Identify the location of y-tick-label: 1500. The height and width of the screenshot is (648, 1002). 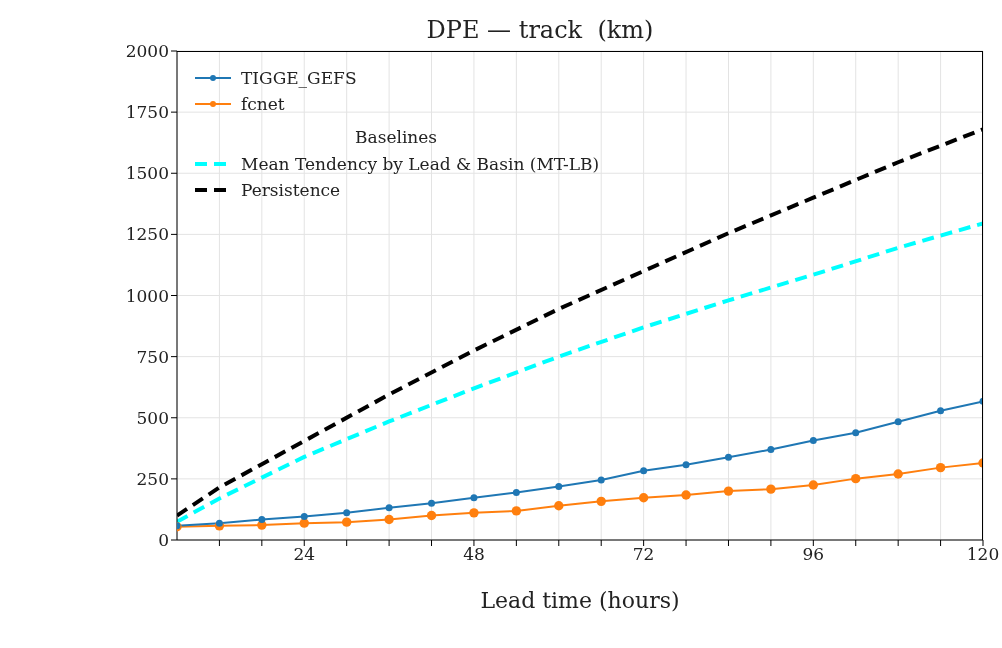
(147, 173).